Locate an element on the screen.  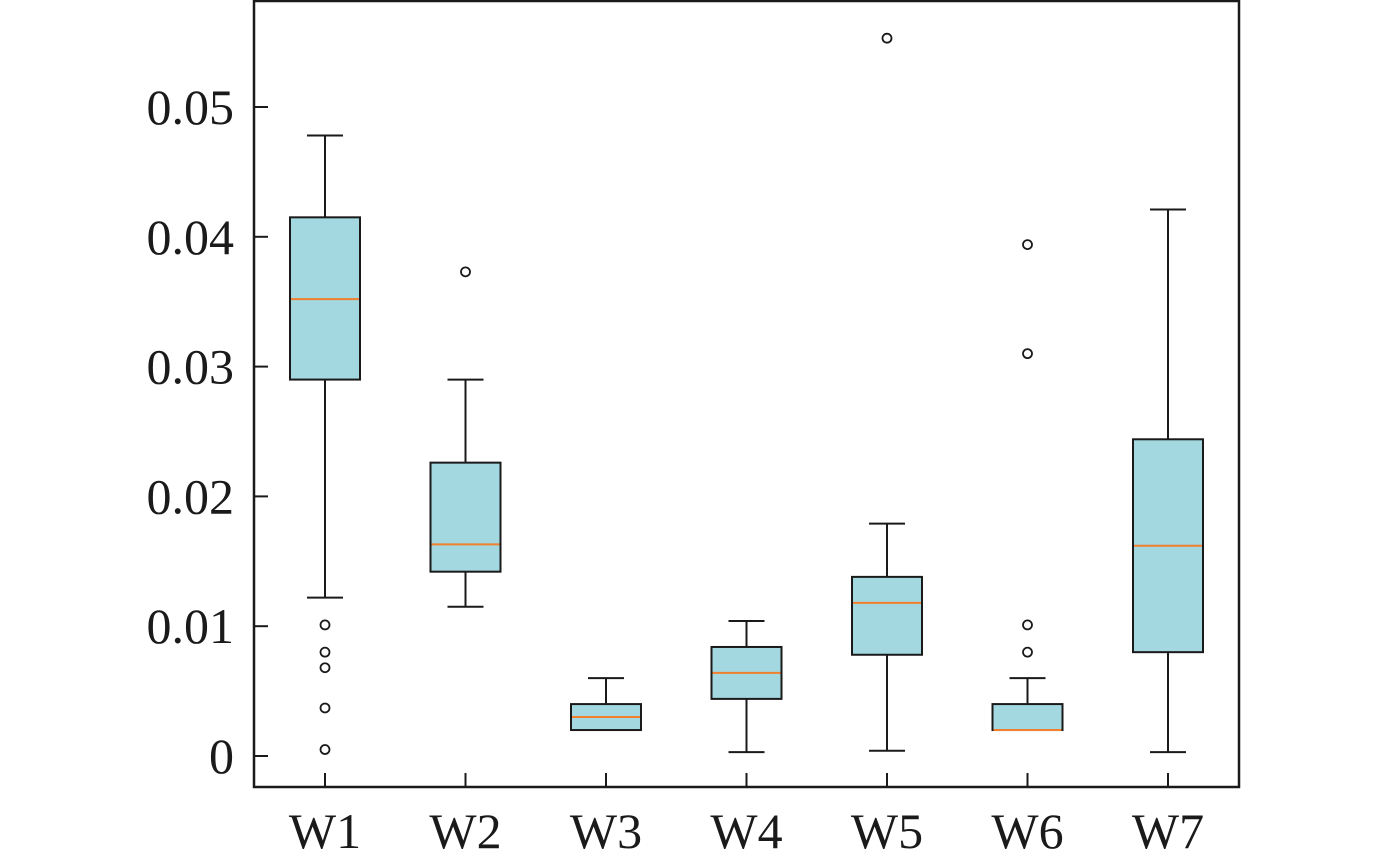
x-tick-label: W4 is located at coordinates (746, 831).